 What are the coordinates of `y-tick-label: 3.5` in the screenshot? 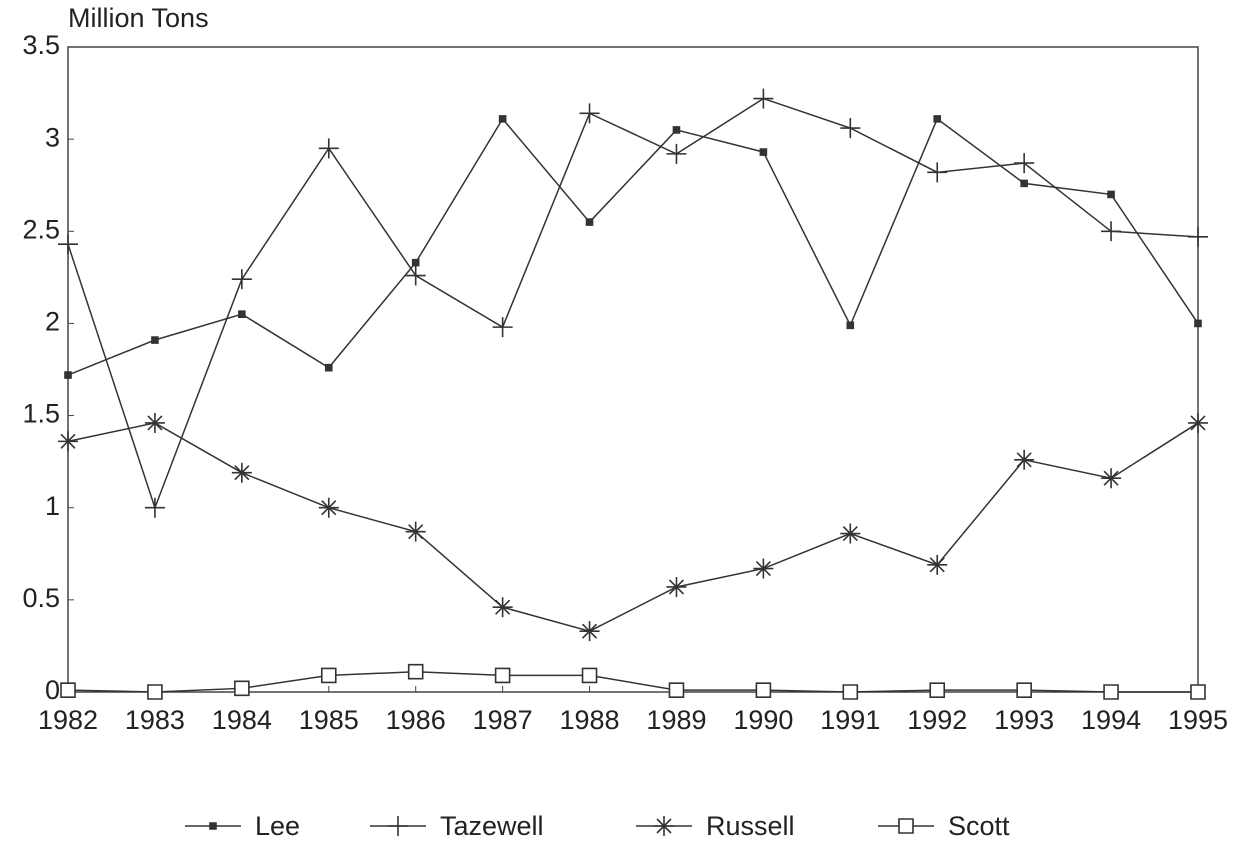 It's located at (41, 45).